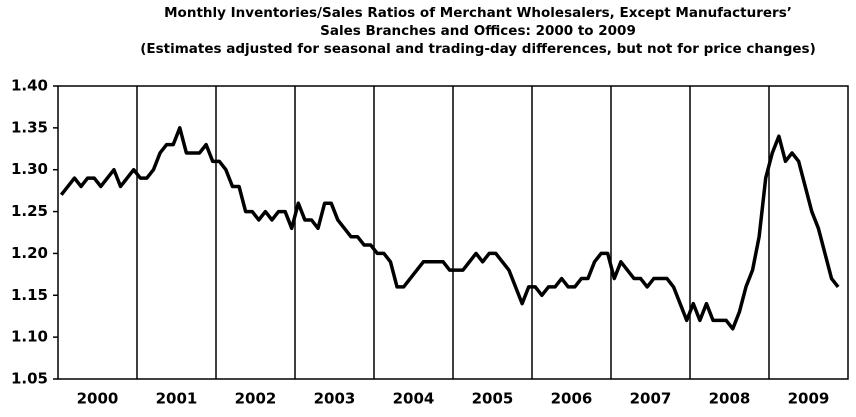 This screenshot has width=856, height=417. I want to click on x-tick-label: 2000, so click(98, 399).